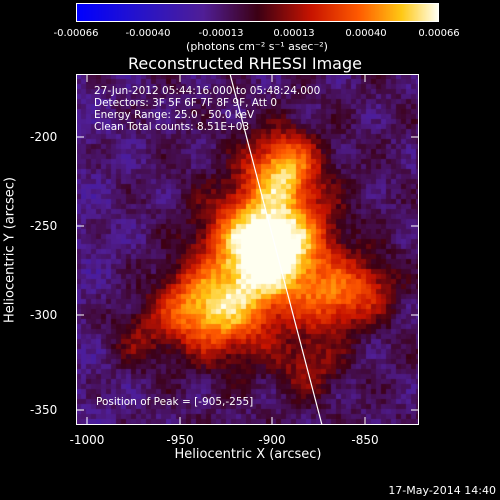 This screenshot has width=500, height=500. I want to click on y-tick-label: -200, so click(44, 137).